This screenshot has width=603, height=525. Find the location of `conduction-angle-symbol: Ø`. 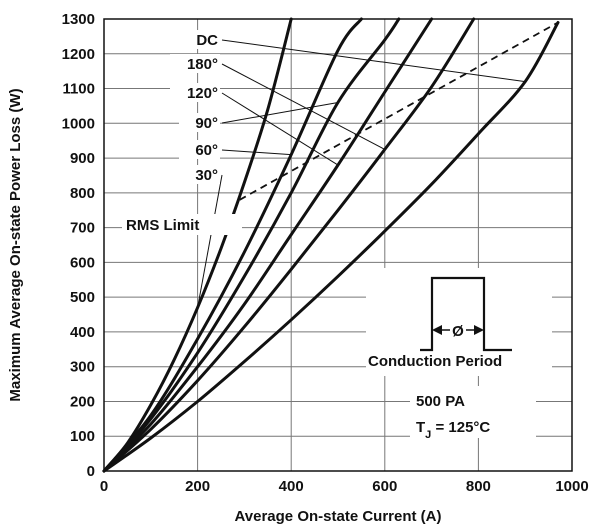

conduction-angle-symbol: Ø is located at coordinates (458, 331).